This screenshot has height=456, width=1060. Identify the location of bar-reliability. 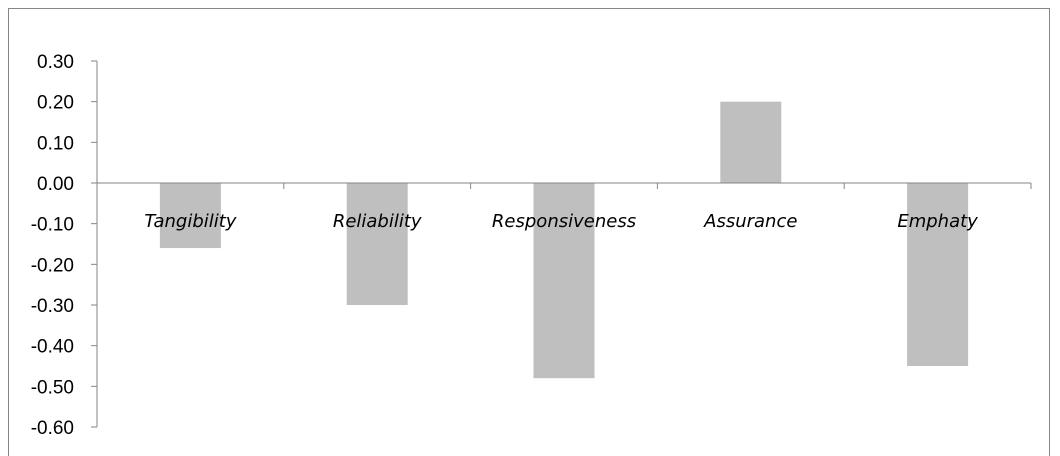
(377, 244).